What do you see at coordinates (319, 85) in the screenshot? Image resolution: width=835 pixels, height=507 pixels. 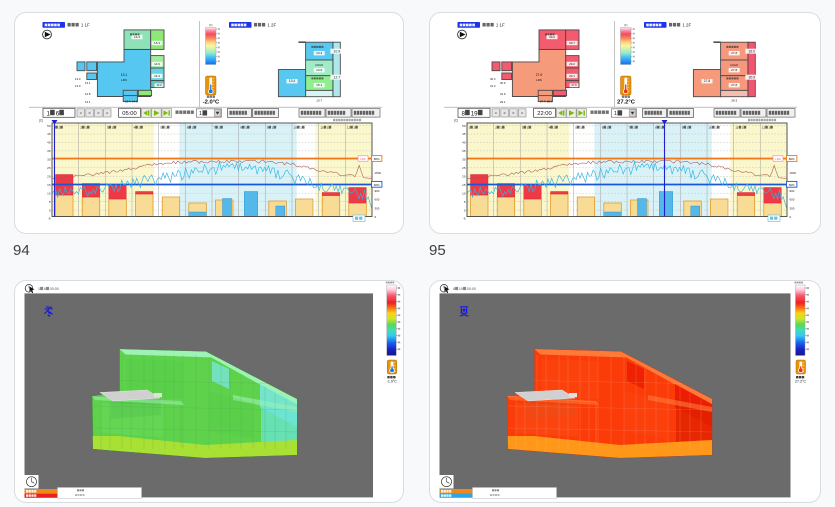 I see `svg-text: 15.1` at bounding box center [319, 85].